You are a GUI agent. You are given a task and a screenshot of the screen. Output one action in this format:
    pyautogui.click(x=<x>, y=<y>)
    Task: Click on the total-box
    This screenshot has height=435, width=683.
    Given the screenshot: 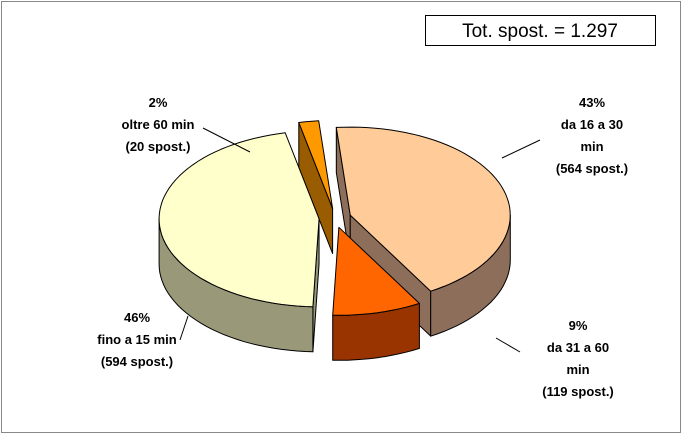 What is the action you would take?
    pyautogui.click(x=540, y=30)
    